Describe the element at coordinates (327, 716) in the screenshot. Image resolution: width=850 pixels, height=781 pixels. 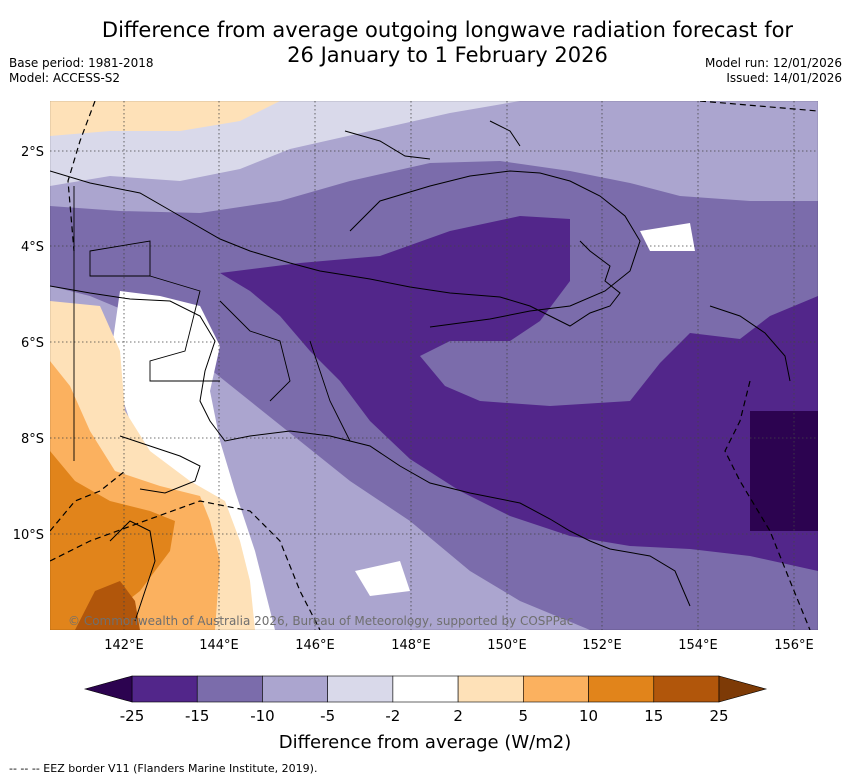
I see `colorbar-tick-label: -5` at that location.